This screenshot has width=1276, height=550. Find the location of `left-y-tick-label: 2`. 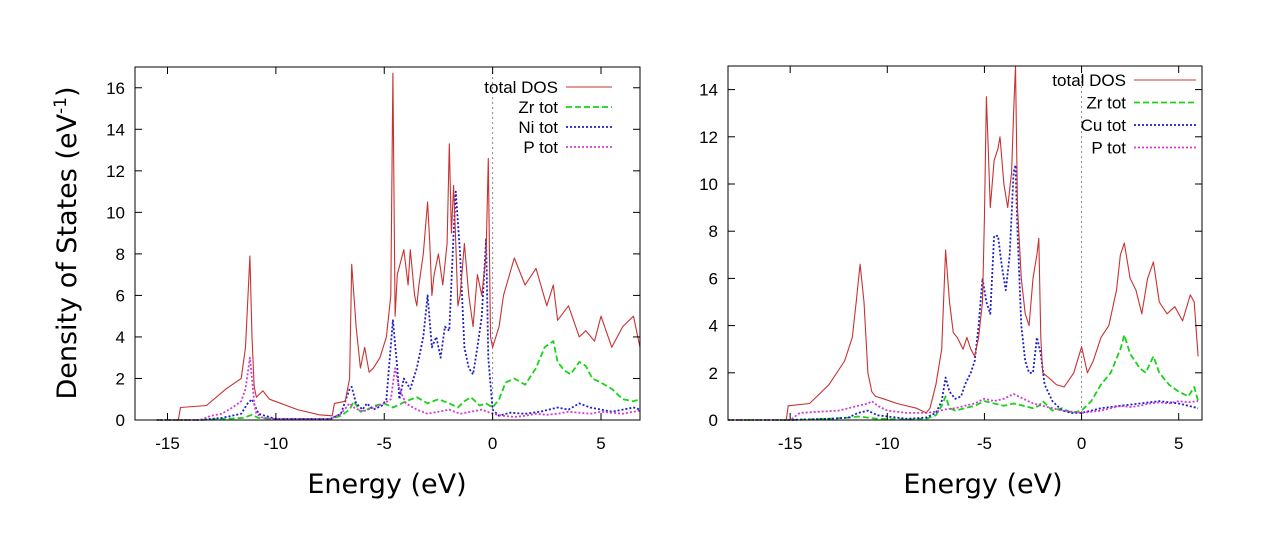

left-y-tick-label: 2 is located at coordinates (120, 378).